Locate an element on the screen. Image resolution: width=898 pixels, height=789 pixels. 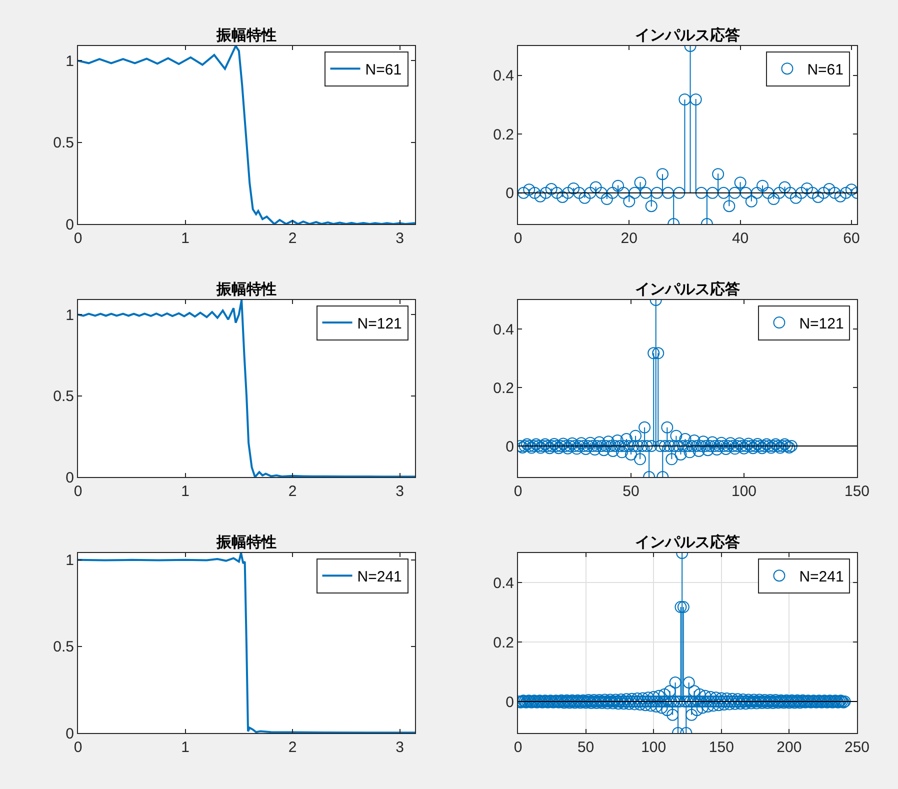
x-tick-label: 20 is located at coordinates (629, 238).